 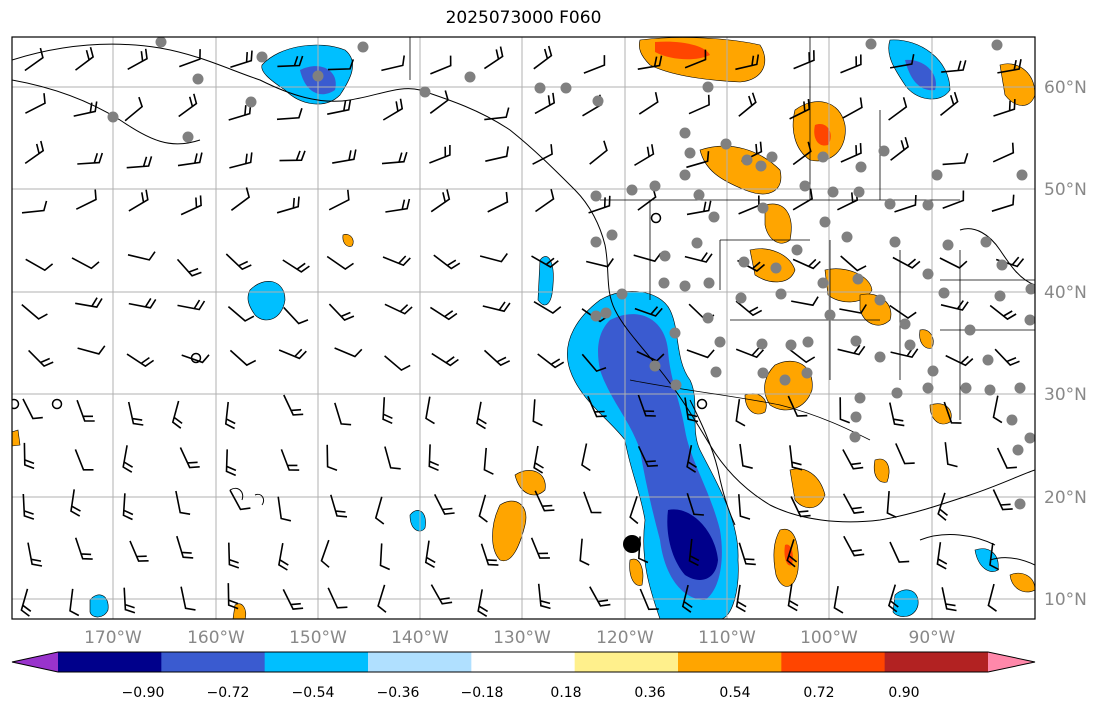 What do you see at coordinates (523, 18) in the screenshot?
I see `map-title: 2025073000 F060` at bounding box center [523, 18].